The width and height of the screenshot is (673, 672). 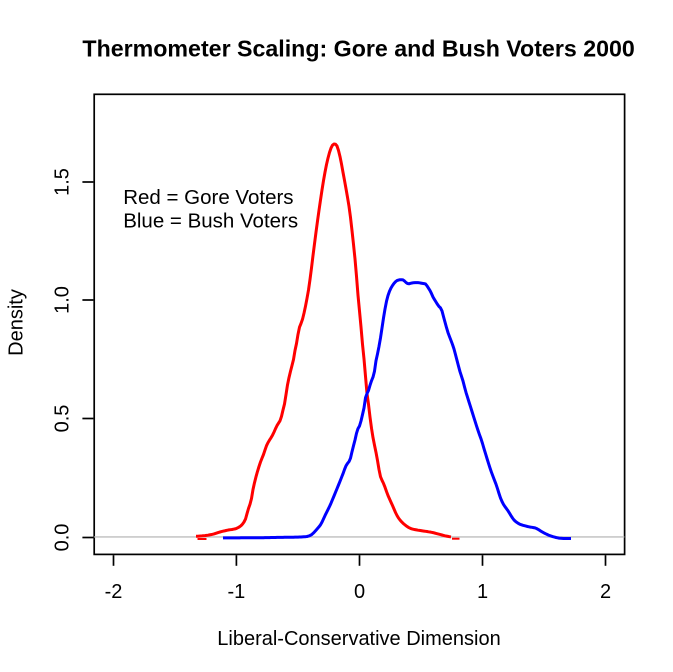 I want to click on svg-text: Red = Gore Voters, so click(x=208, y=197).